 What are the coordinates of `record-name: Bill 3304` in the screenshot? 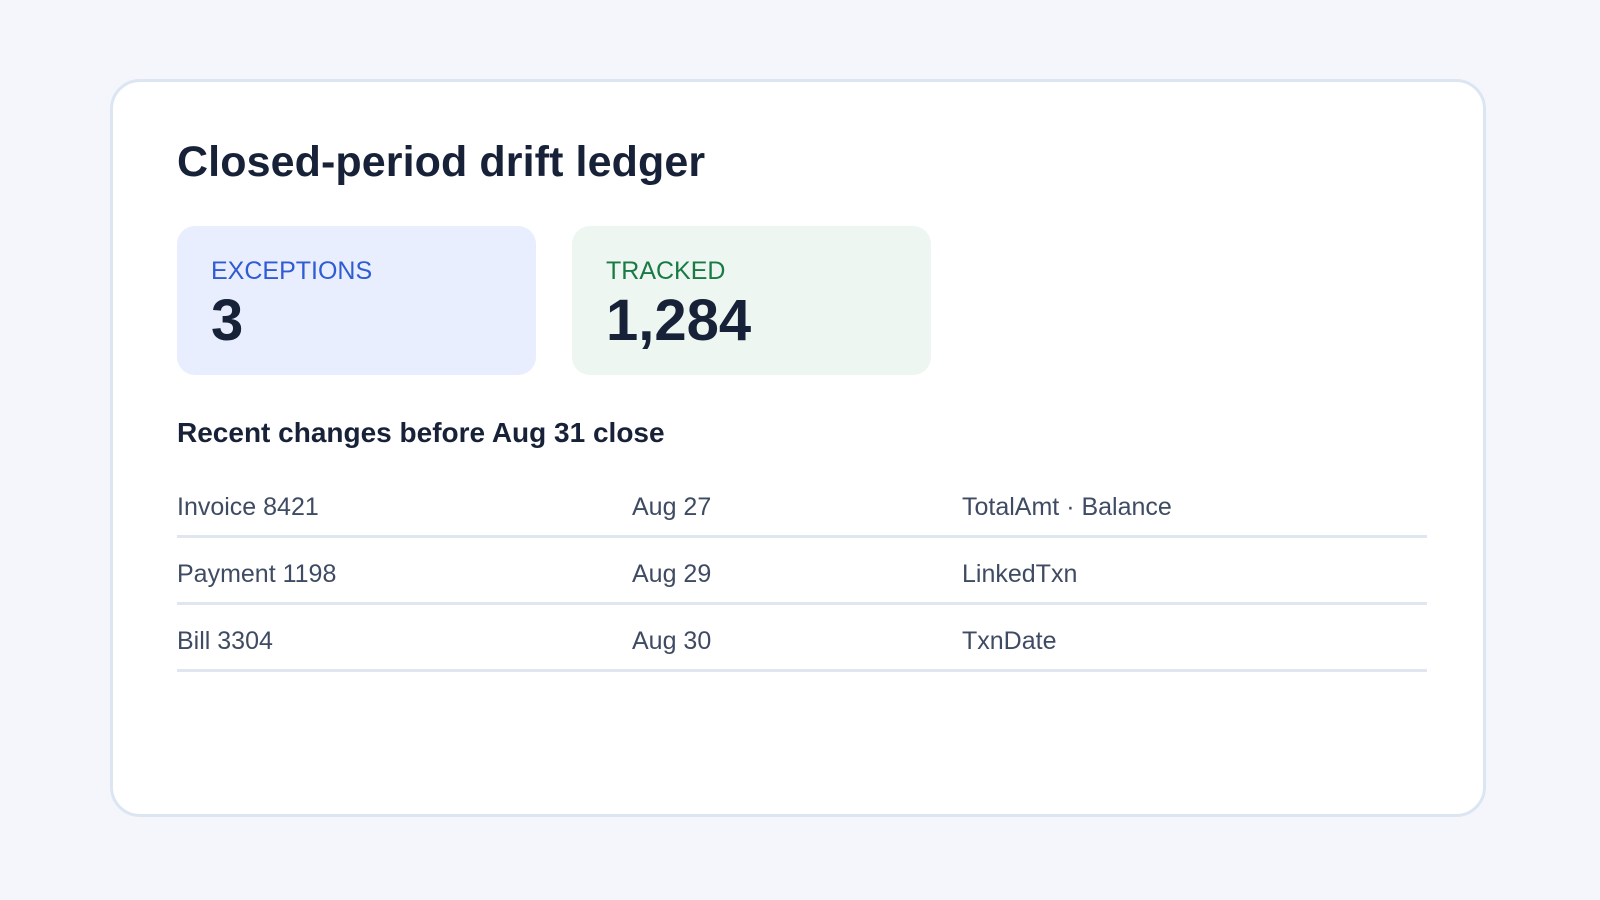 It's located at (225, 641).